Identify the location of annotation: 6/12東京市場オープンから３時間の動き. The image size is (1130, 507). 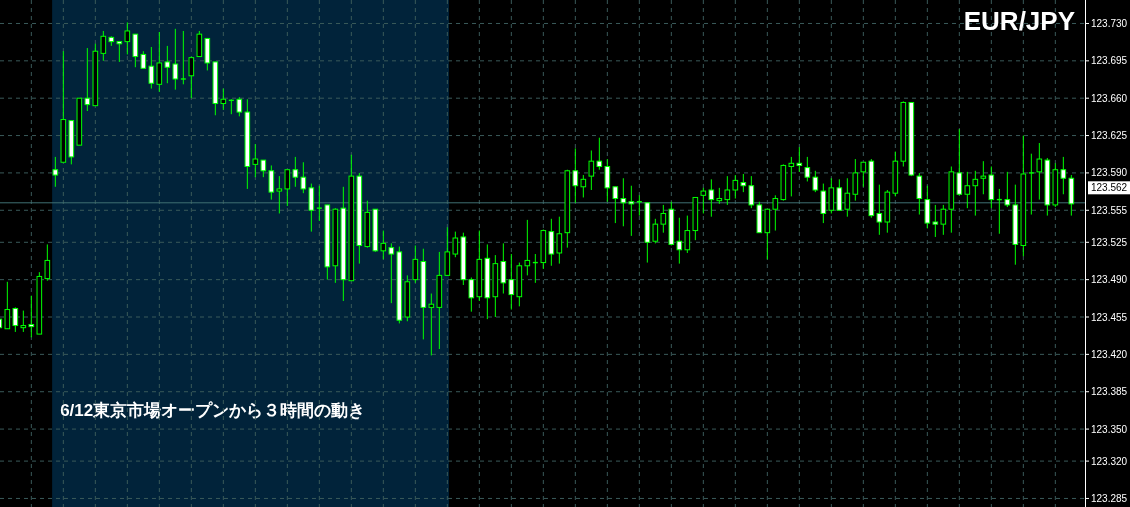
(213, 410).